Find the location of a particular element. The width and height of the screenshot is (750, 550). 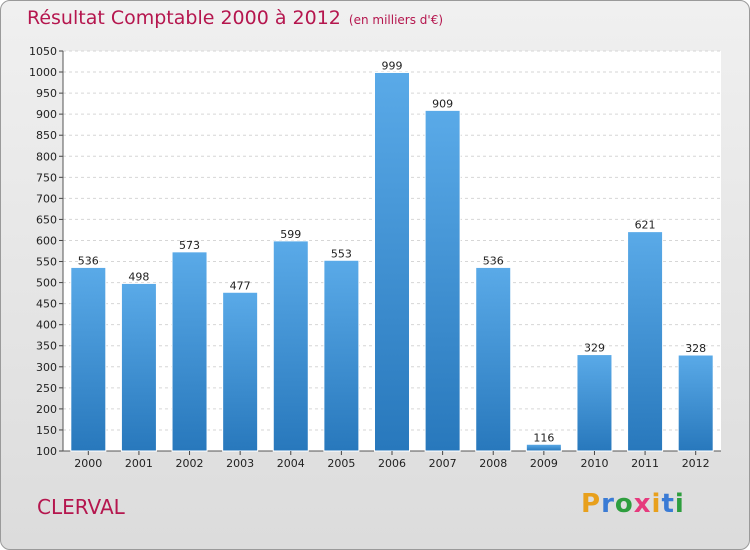

logo-letter: r is located at coordinates (608, 504).